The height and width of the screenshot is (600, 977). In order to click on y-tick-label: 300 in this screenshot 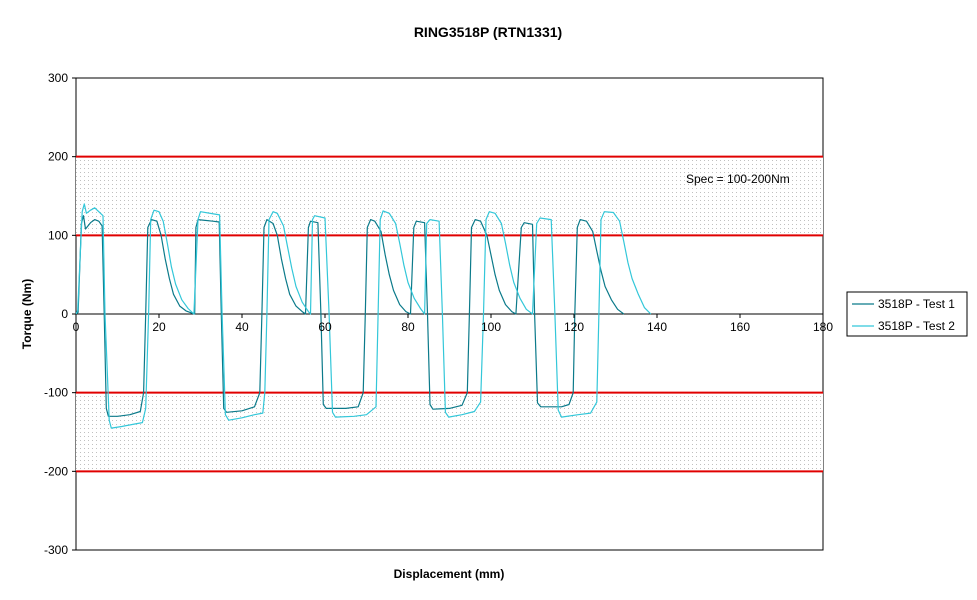, I will do `click(58, 78)`.